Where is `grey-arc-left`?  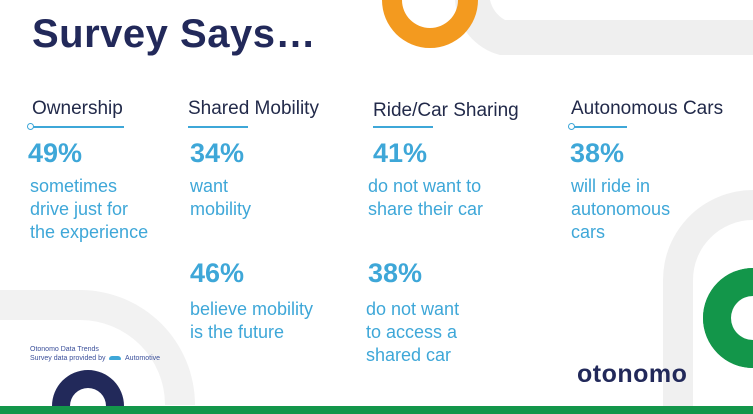 grey-arc-left is located at coordinates (97, 347).